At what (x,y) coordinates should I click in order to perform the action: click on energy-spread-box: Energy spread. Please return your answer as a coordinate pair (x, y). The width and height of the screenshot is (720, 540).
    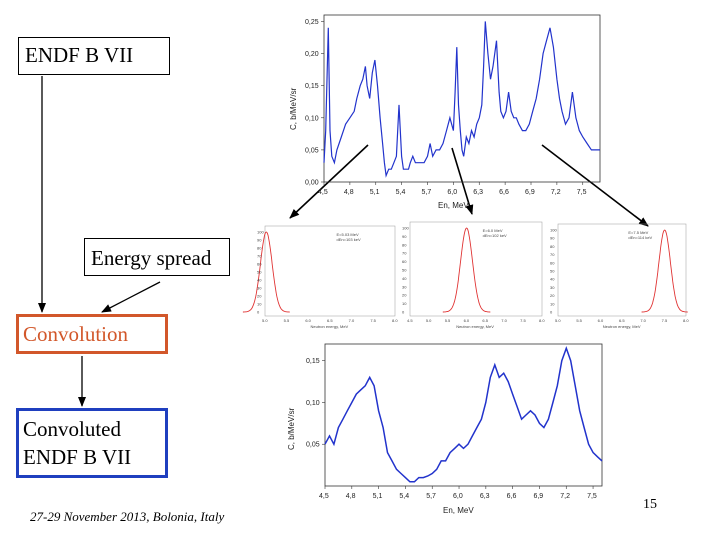
    Looking at the image, I should click on (157, 257).